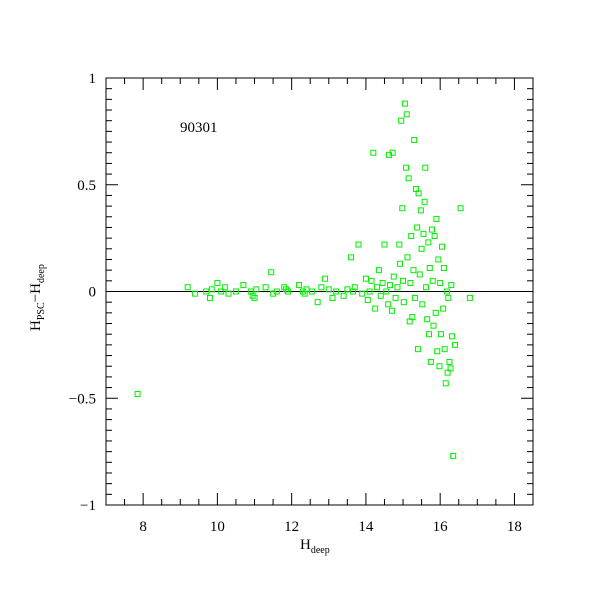 This screenshot has height=611, width=611. I want to click on annotation-label: 90301, so click(199, 128).